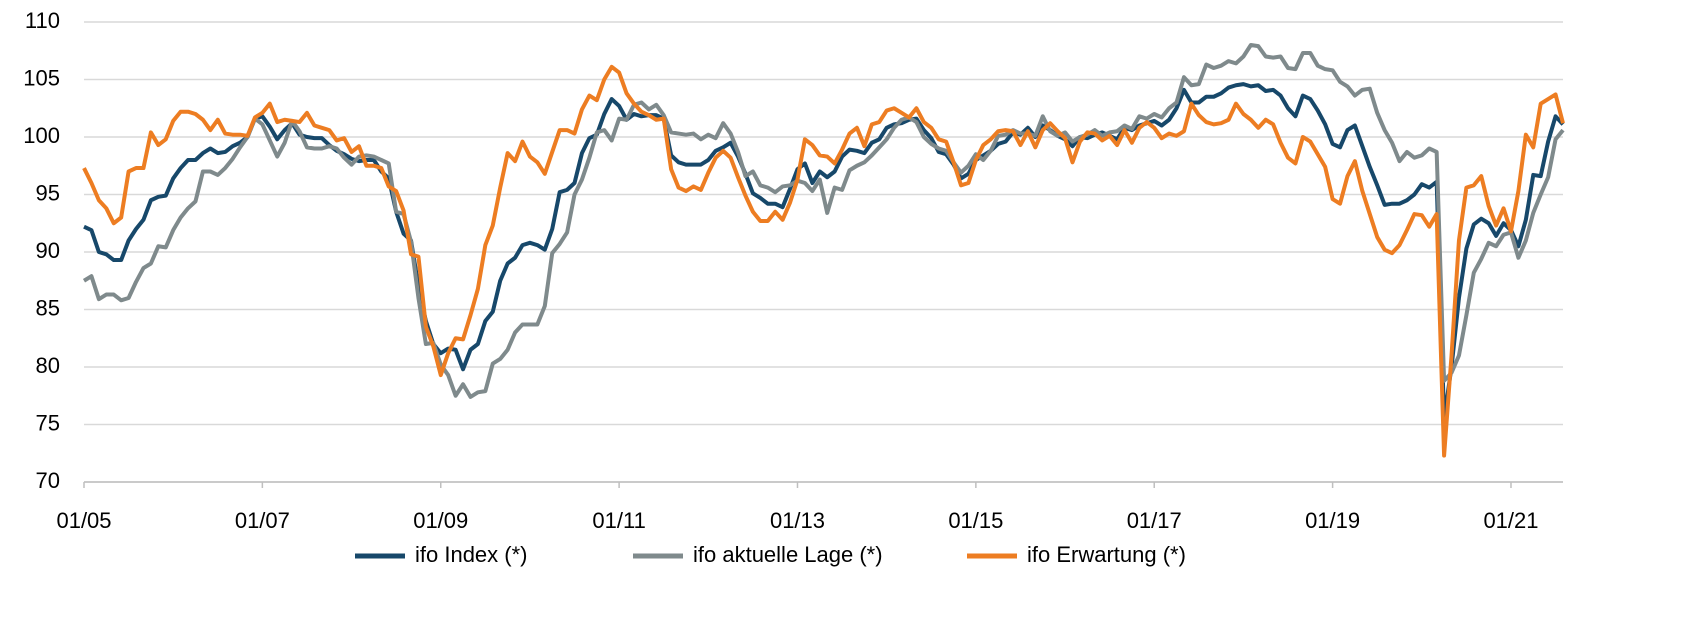 The height and width of the screenshot is (621, 1706). I want to click on y-tick-label: 70, so click(48, 480).